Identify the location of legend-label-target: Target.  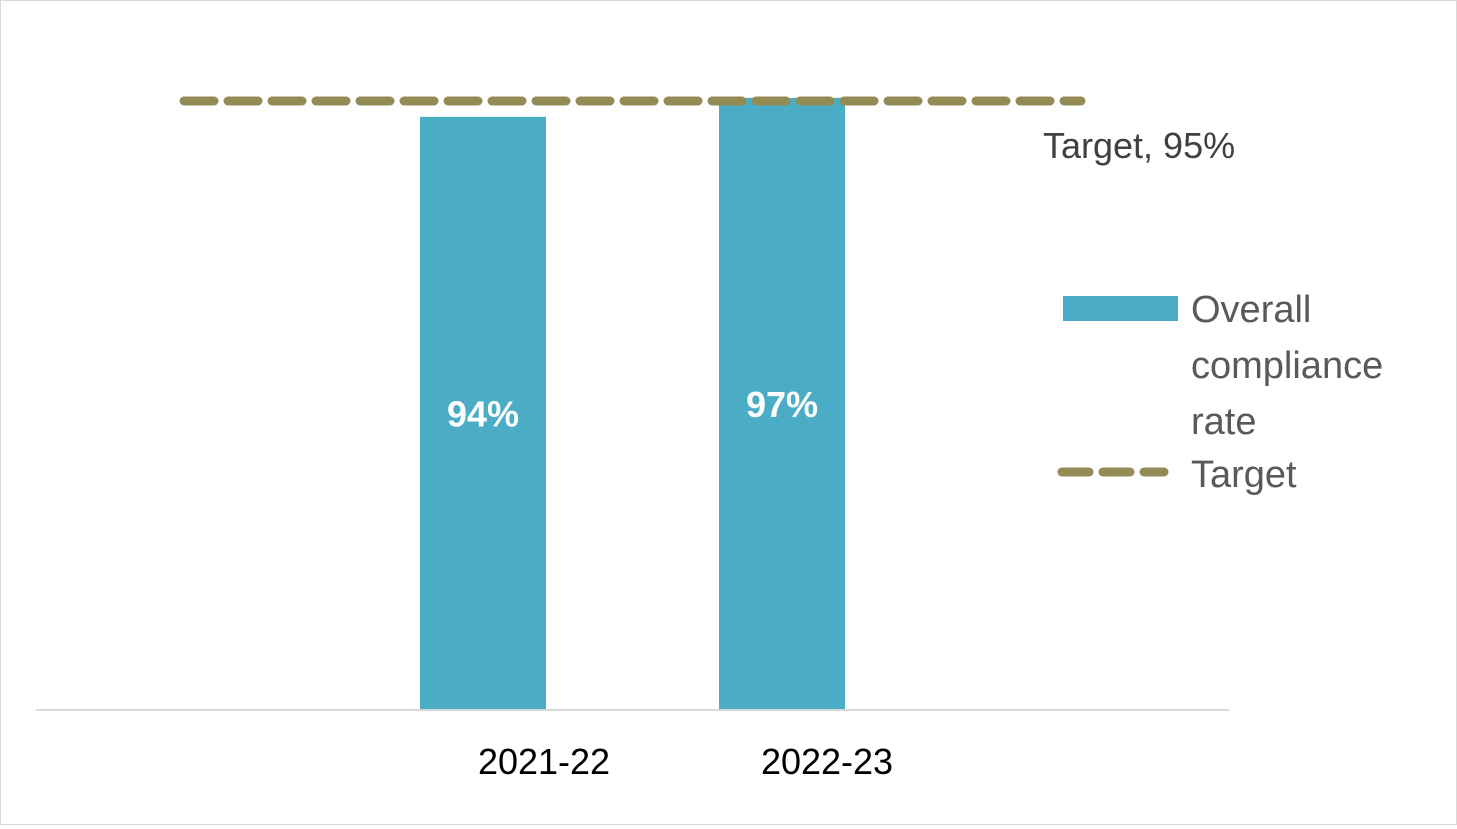
(1244, 475).